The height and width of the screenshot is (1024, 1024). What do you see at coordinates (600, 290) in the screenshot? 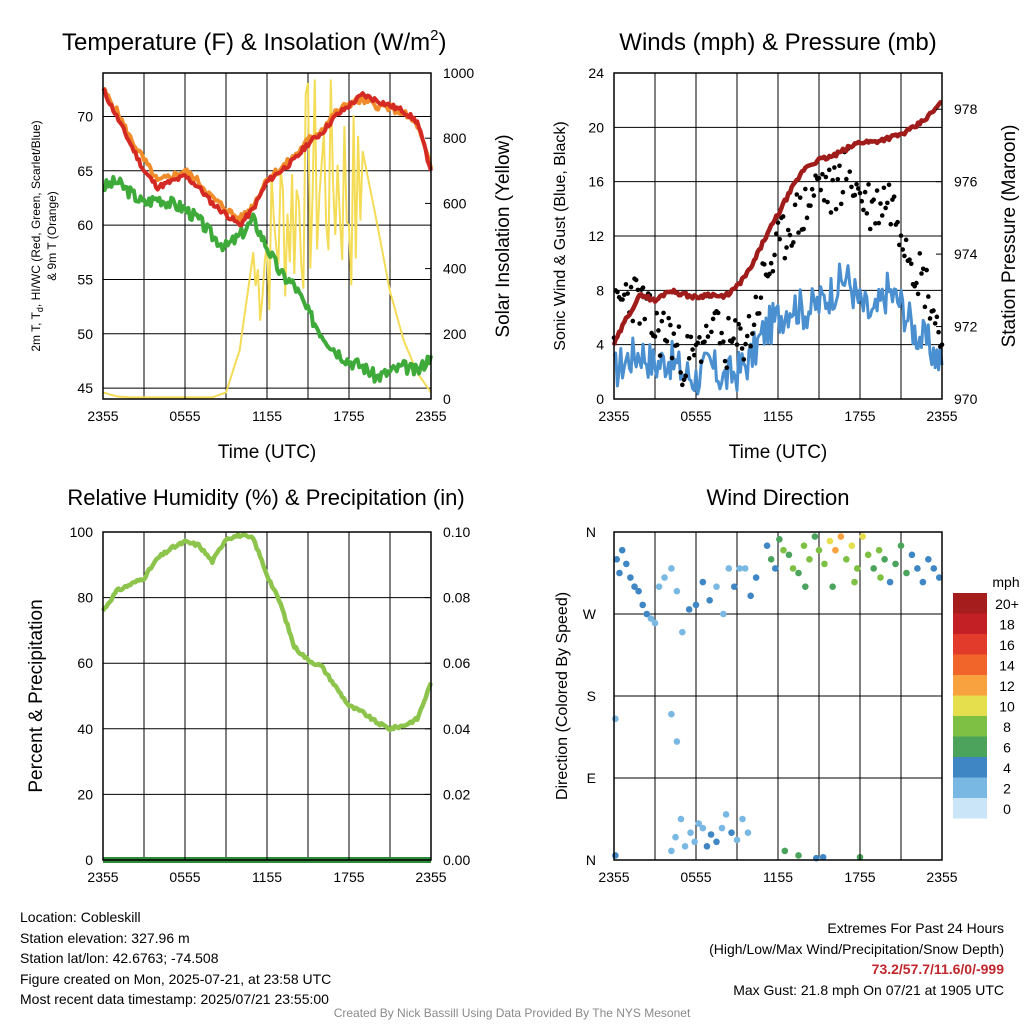
I see `y-tick-label: 8` at bounding box center [600, 290].